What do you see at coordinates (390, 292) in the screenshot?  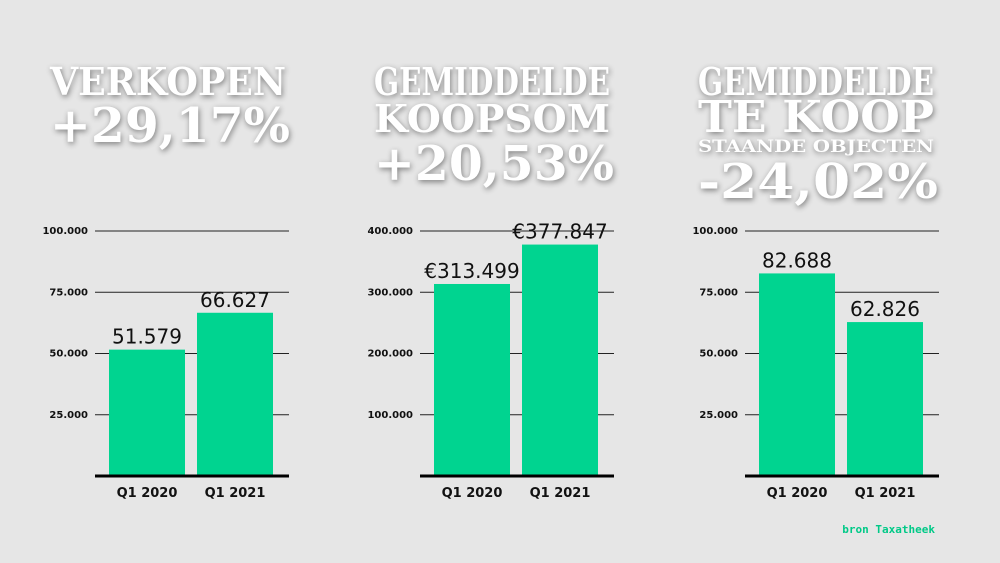 I see `y-tick-label: 300.000` at bounding box center [390, 292].